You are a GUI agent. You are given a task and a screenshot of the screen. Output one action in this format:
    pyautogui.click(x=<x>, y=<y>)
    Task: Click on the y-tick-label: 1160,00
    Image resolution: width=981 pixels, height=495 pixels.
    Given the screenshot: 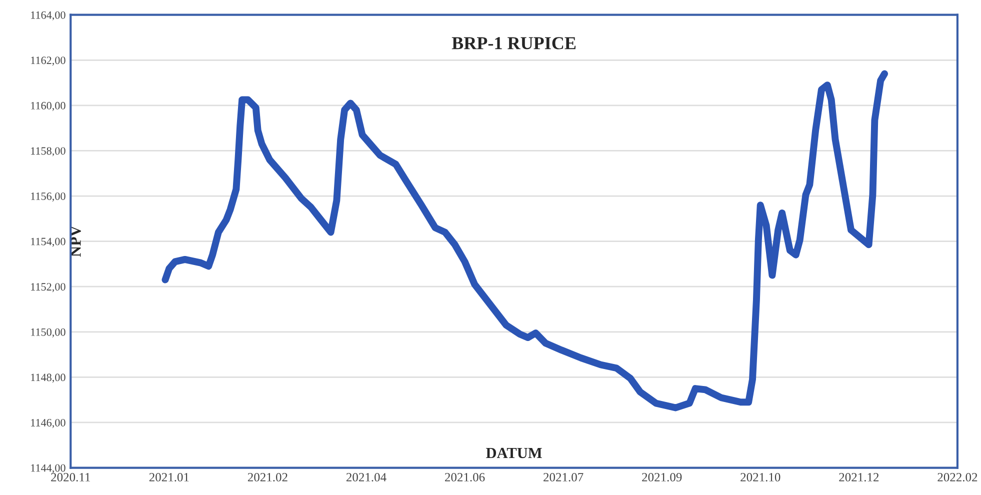 What is the action you would take?
    pyautogui.click(x=48, y=106)
    